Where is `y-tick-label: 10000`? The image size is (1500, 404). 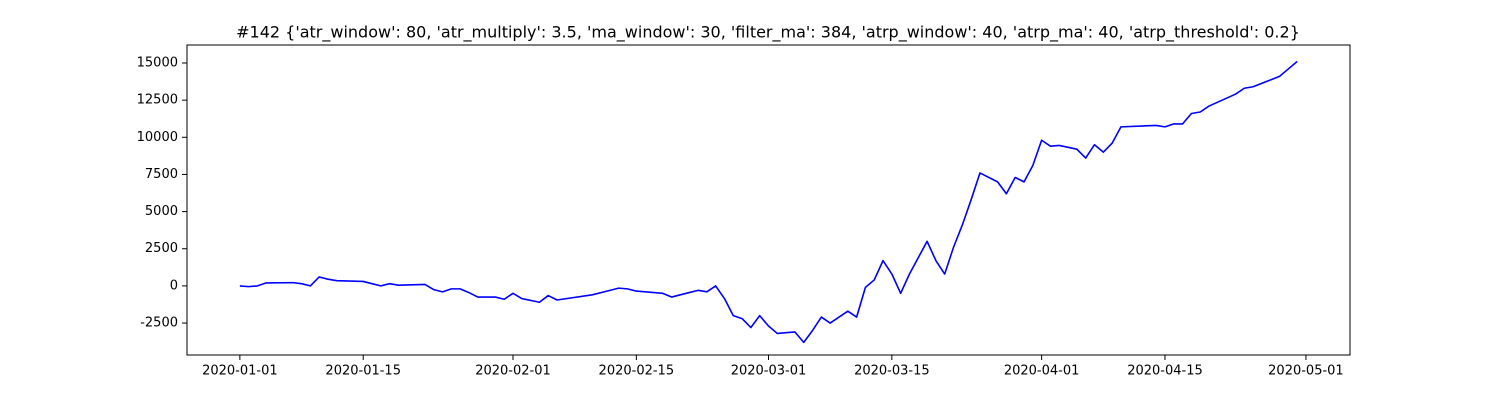
y-tick-label: 10000 is located at coordinates (157, 137).